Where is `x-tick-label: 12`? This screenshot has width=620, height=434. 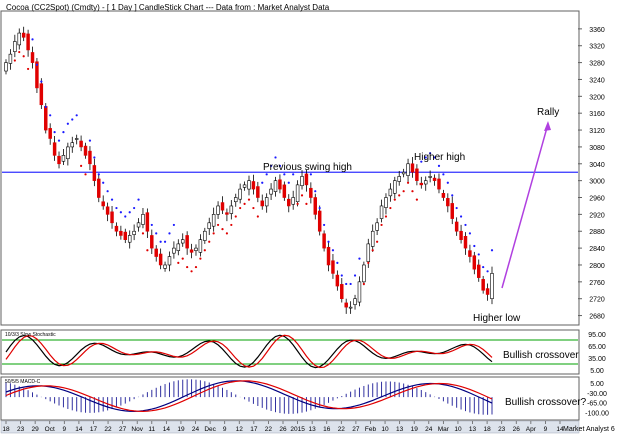
x-tick-label: 12 is located at coordinates (240, 429).